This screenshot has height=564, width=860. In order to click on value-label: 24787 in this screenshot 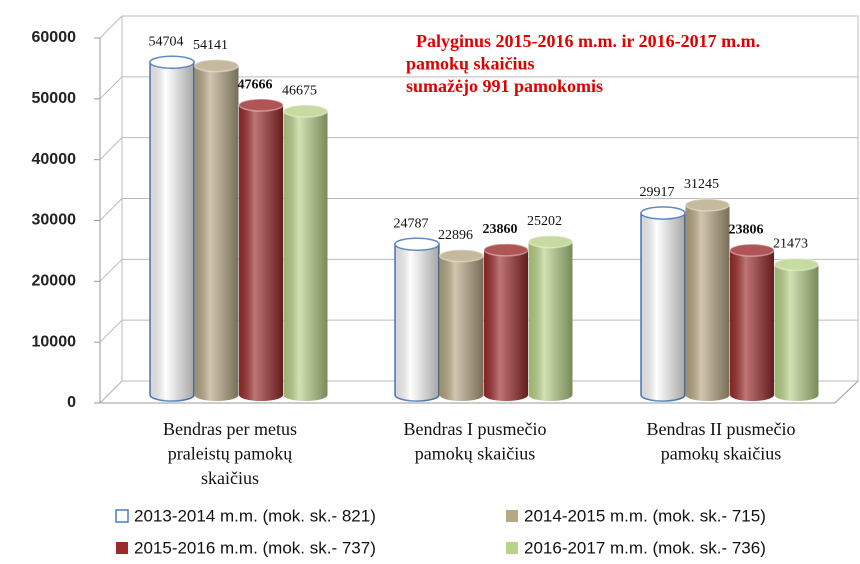, I will do `click(411, 223)`.